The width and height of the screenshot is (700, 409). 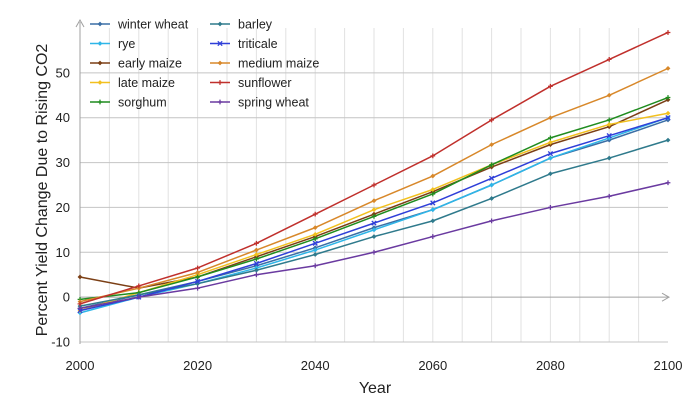 What do you see at coordinates (278, 64) in the screenshot?
I see `legend-label: medium maize` at bounding box center [278, 64].